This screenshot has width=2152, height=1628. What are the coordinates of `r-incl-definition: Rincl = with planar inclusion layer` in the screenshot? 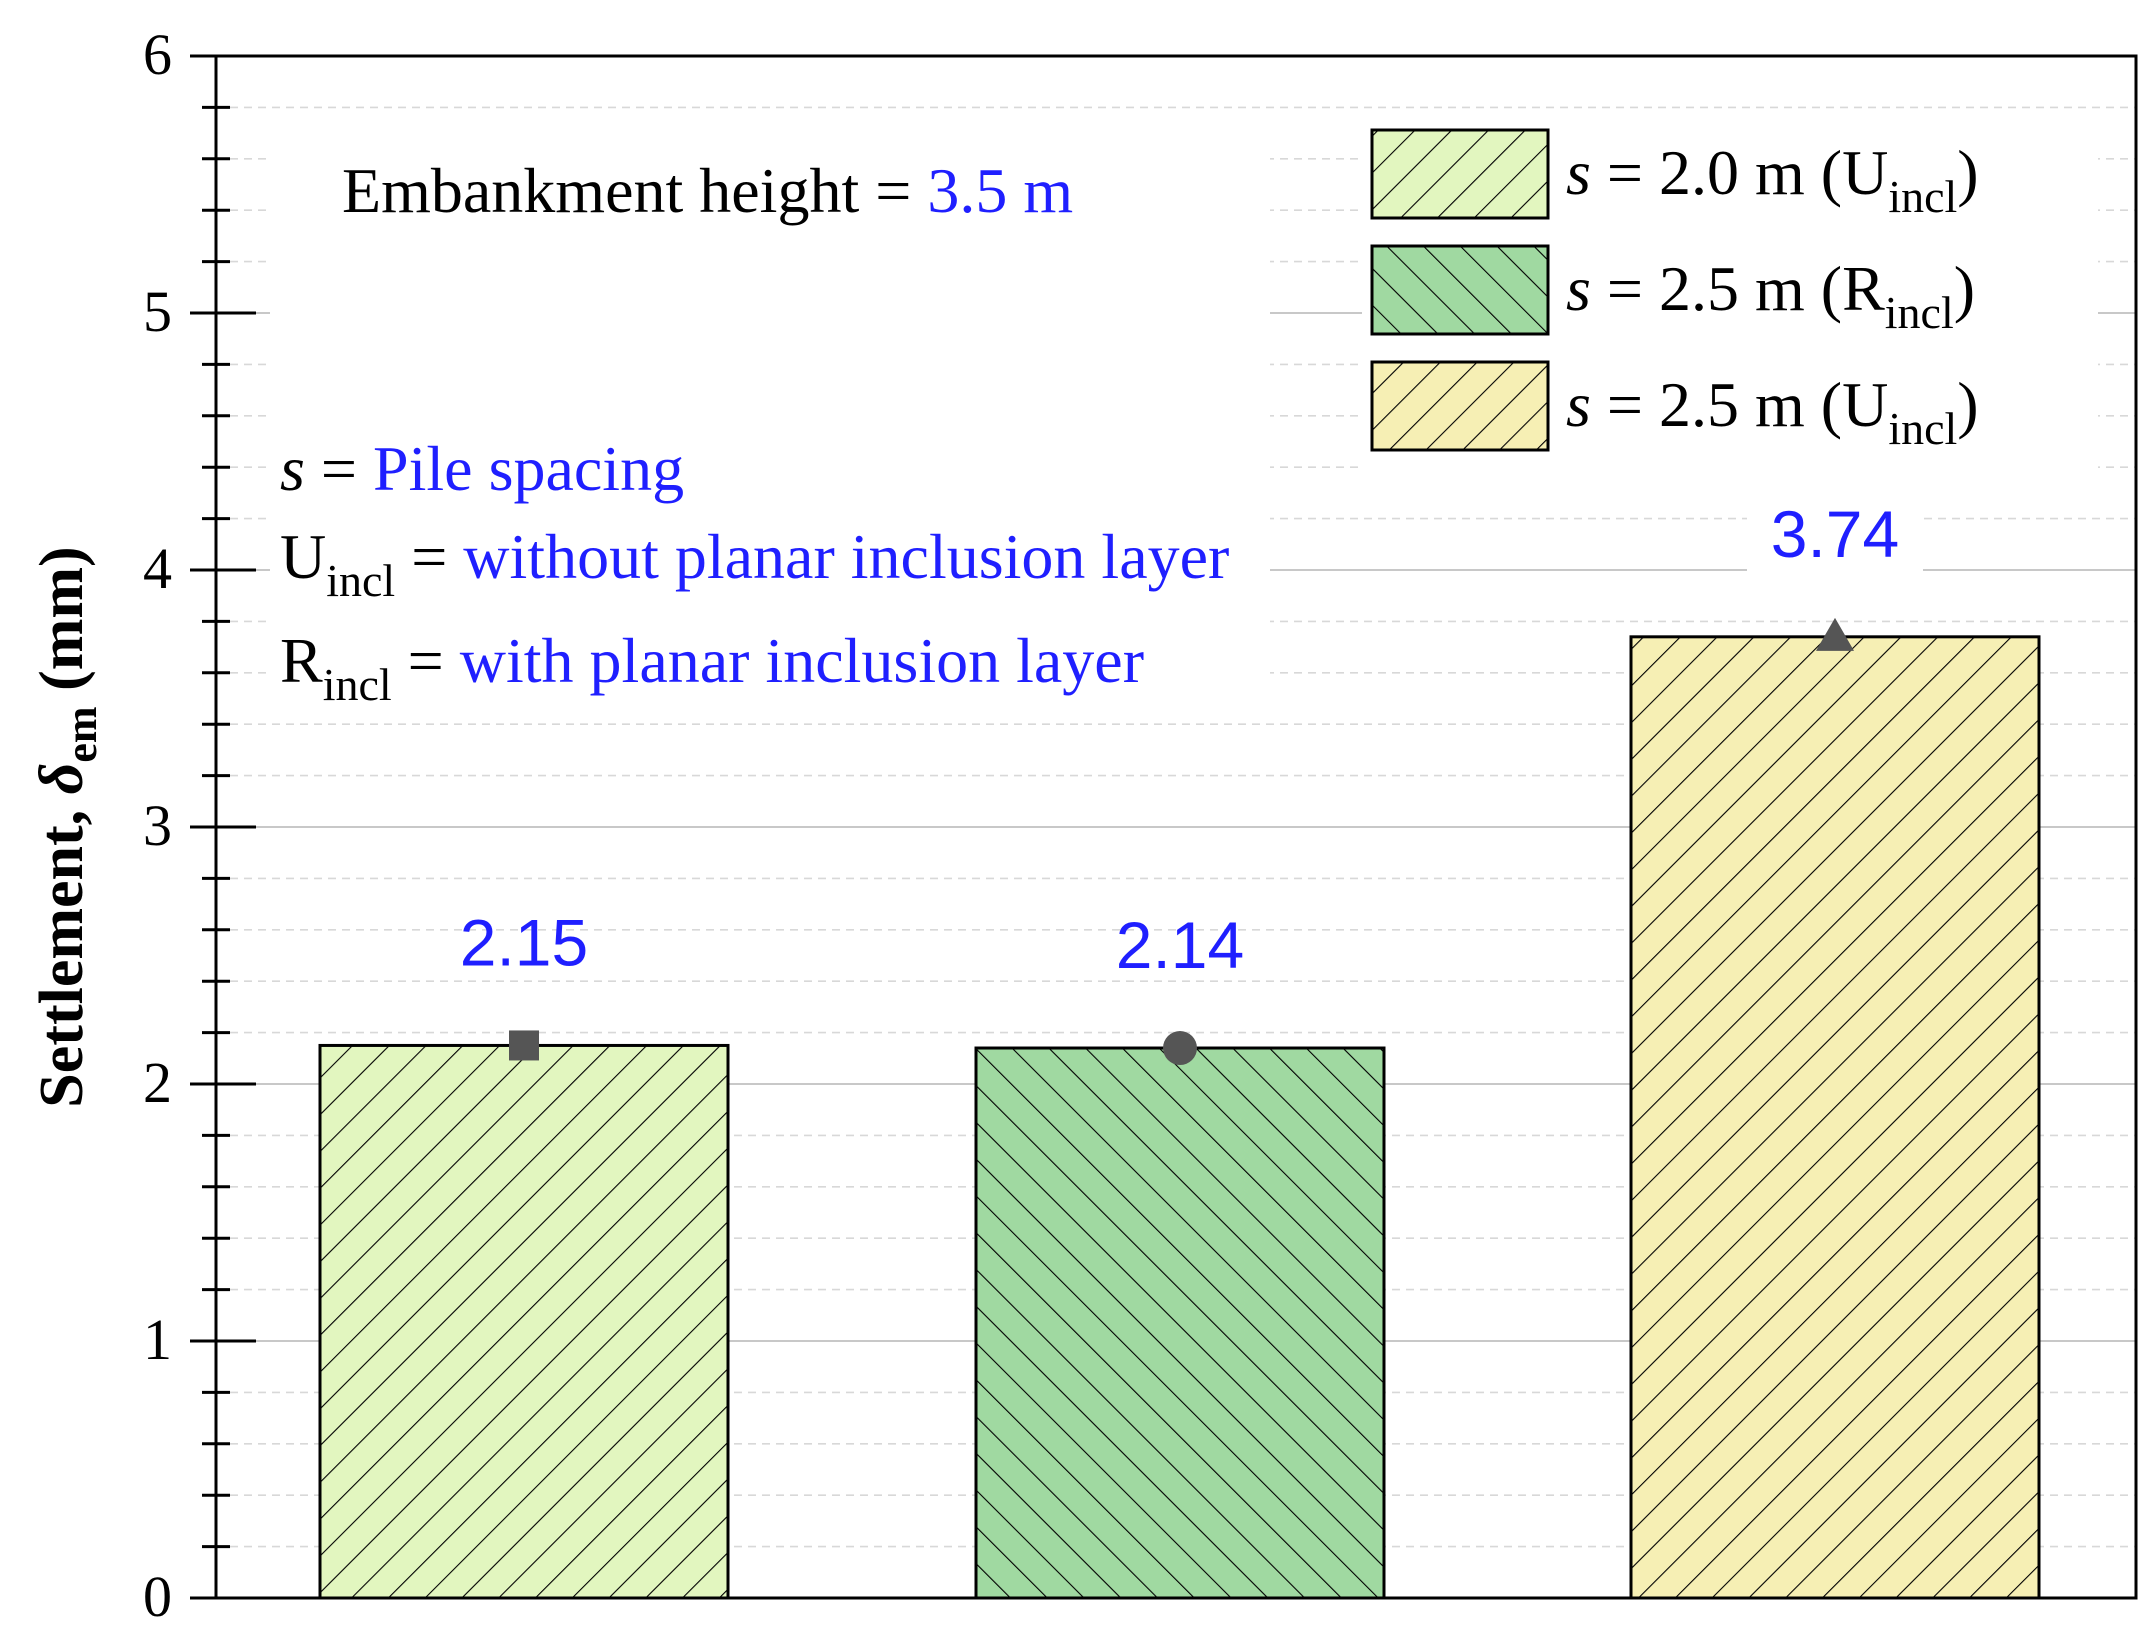 It's located at (712, 667).